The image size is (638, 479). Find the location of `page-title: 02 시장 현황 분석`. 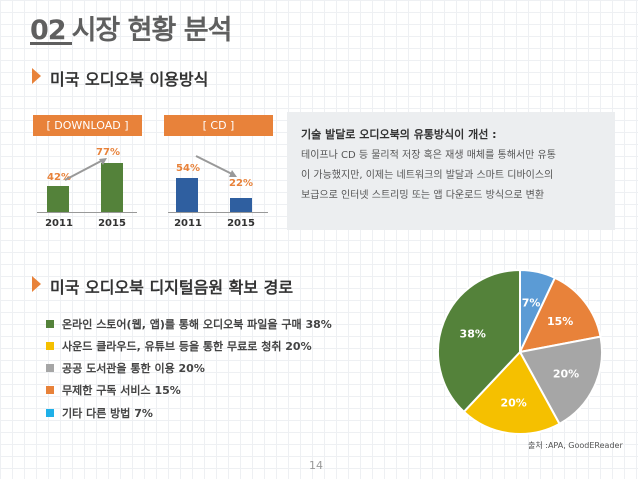

page-title: 02 시장 현황 분석 is located at coordinates (131, 27).